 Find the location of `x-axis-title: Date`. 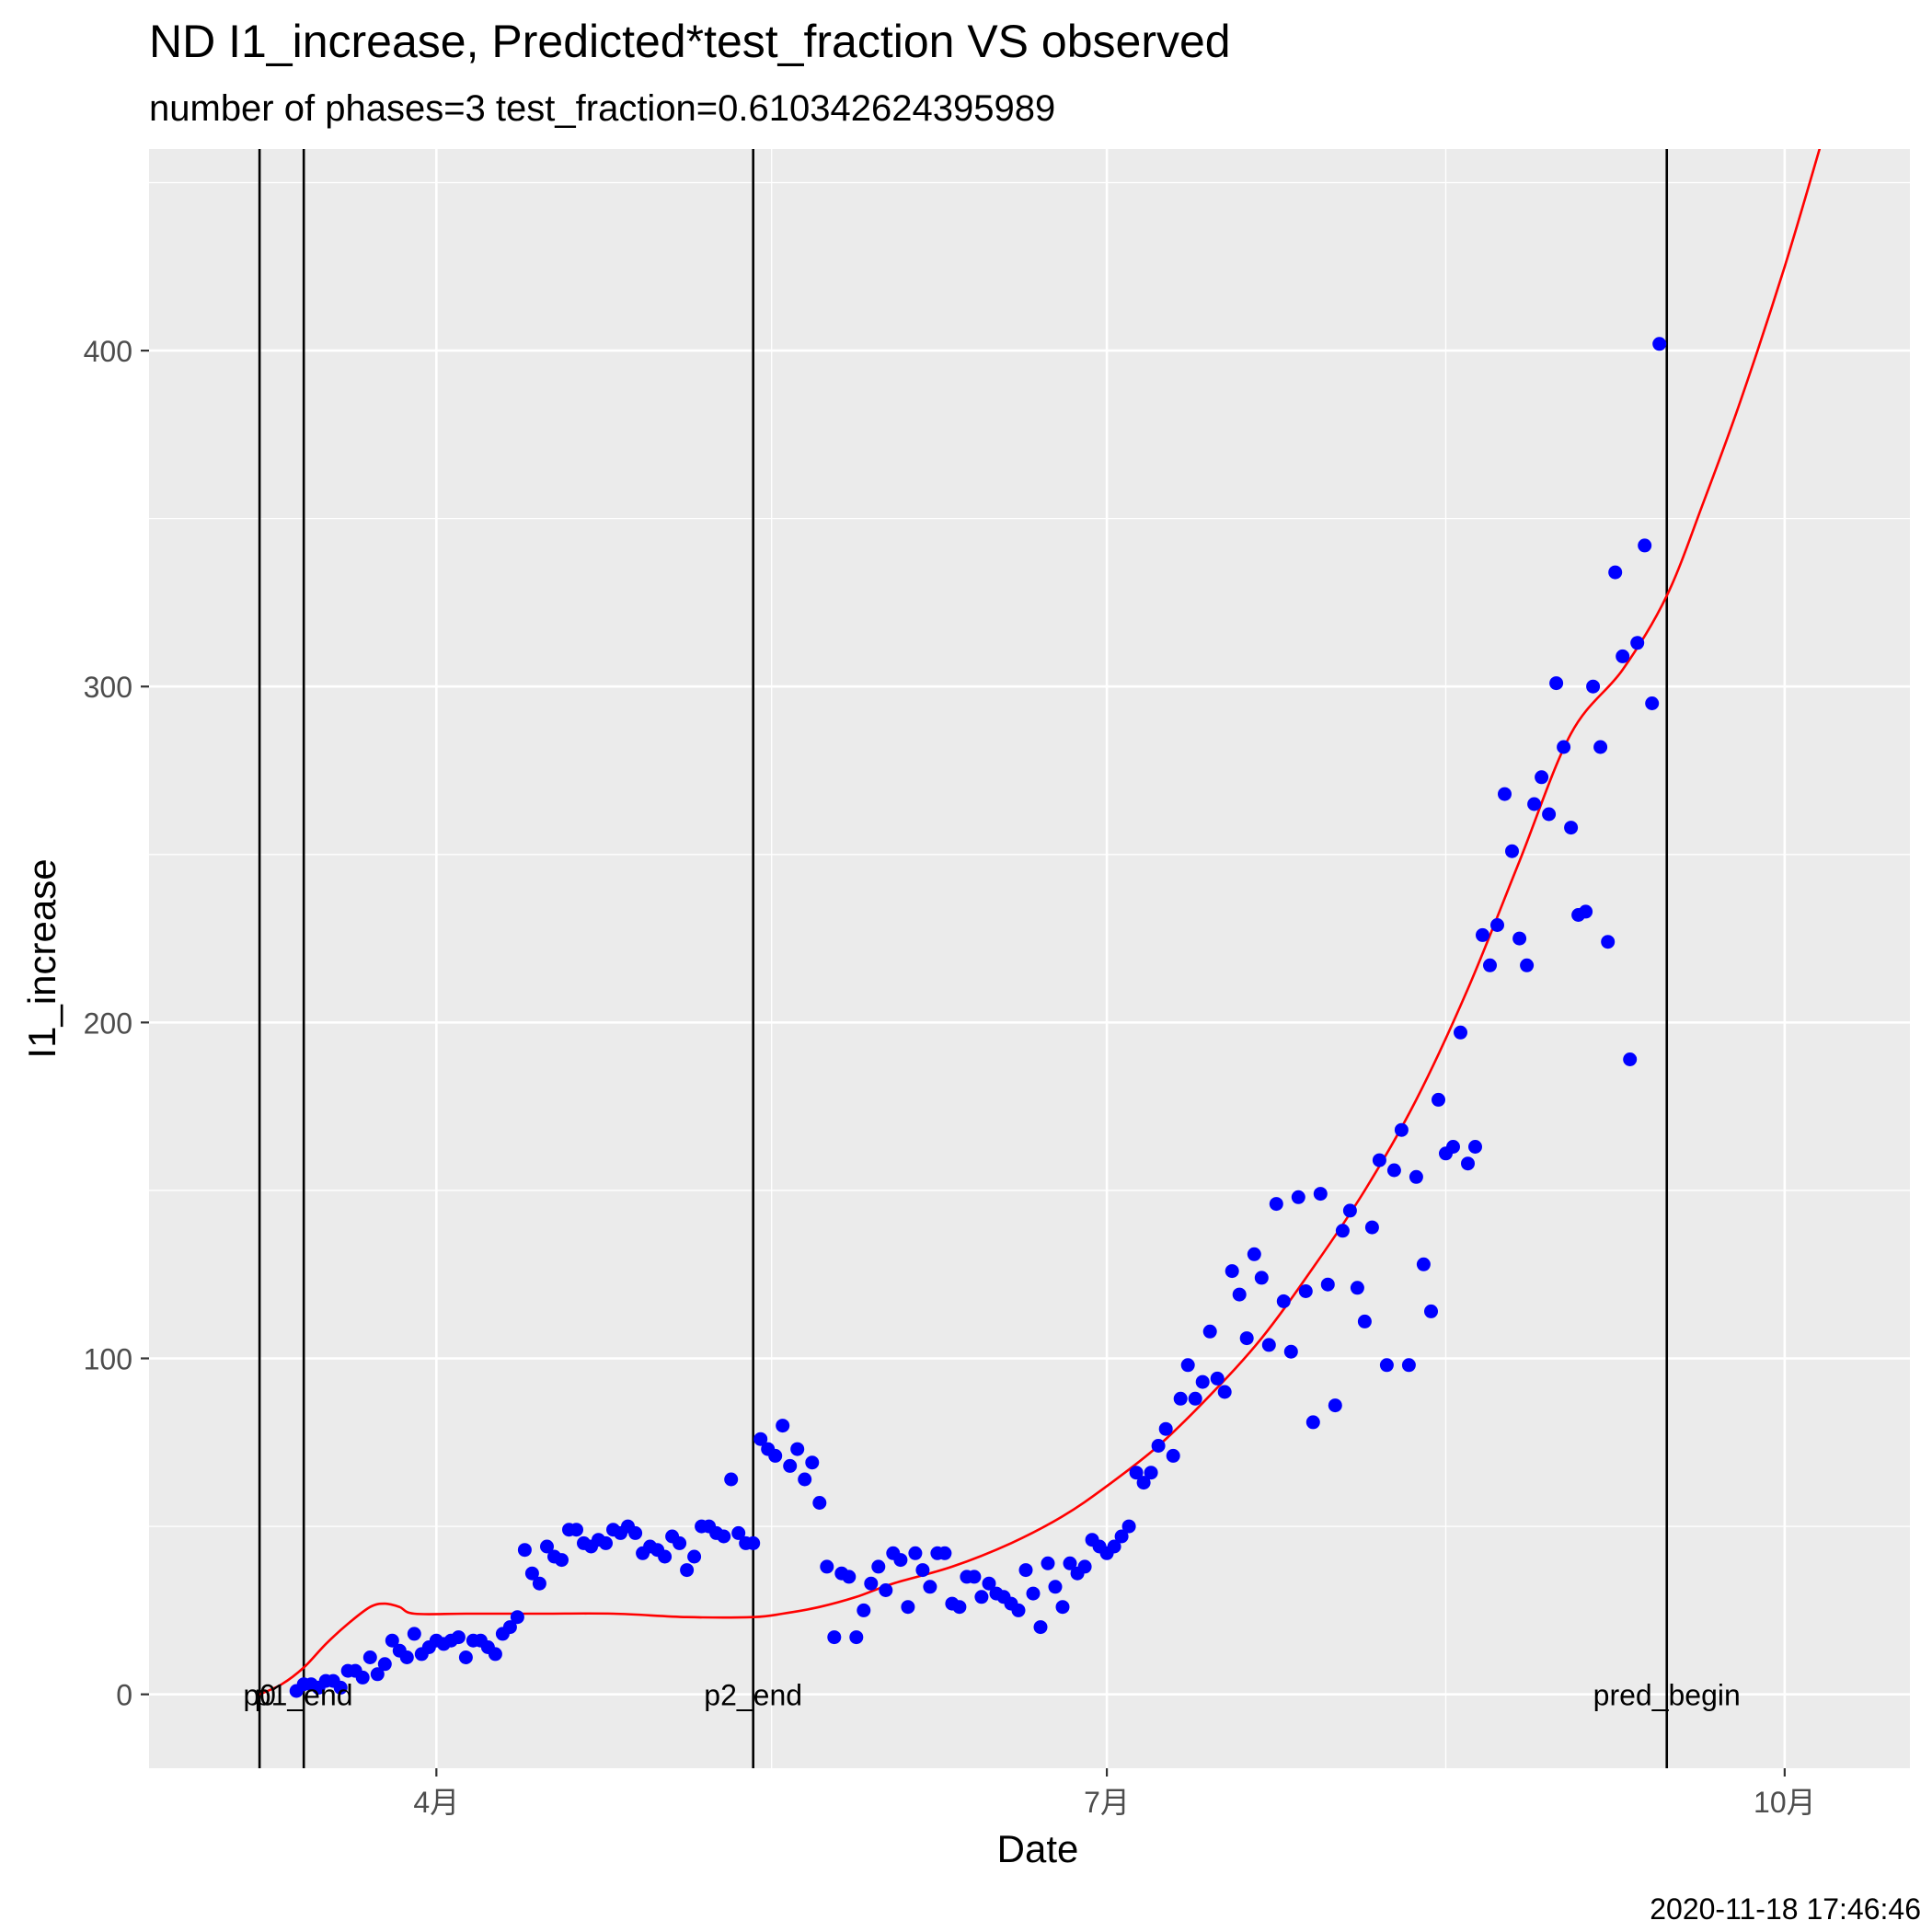

x-axis-title: Date is located at coordinates (1038, 1848).